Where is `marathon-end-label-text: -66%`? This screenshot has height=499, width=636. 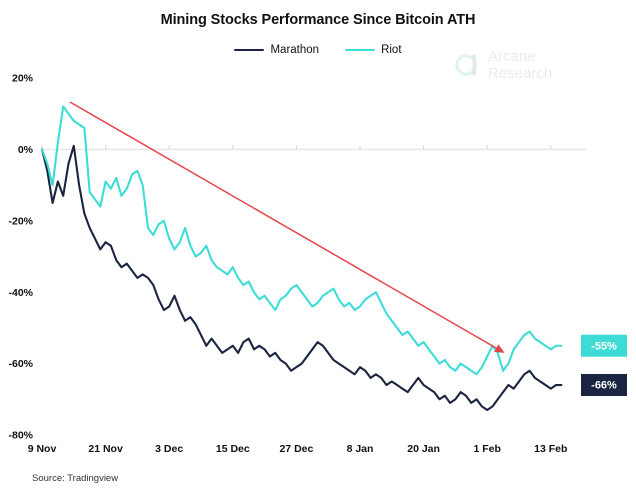
marathon-end-label-text: -66% is located at coordinates (604, 386).